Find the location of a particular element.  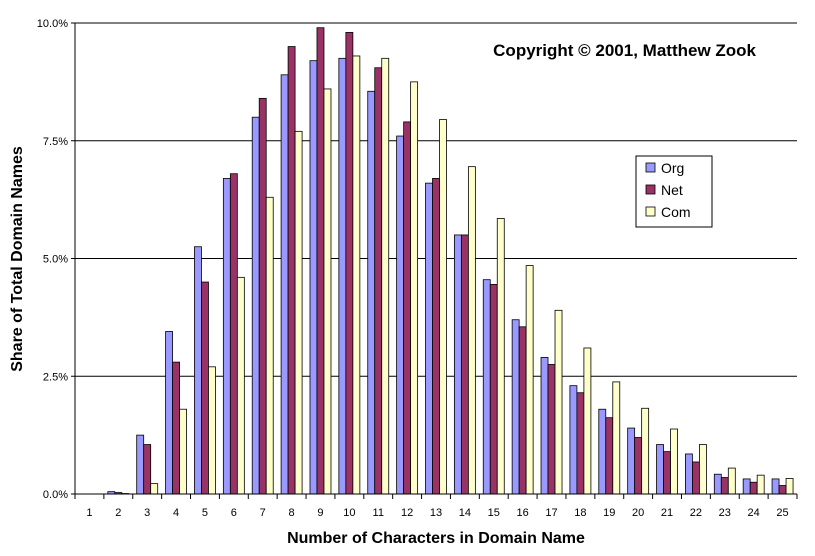

x-tick-label: 11 is located at coordinates (378, 513).